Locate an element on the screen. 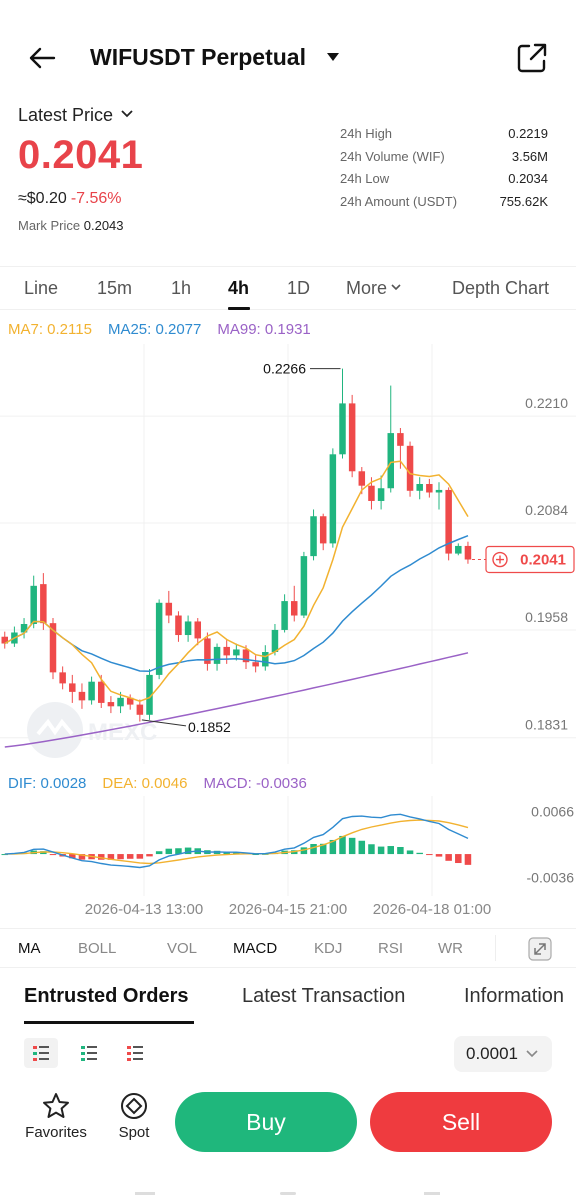 The image size is (576, 1200). tab-1d: 1D is located at coordinates (299, 288).